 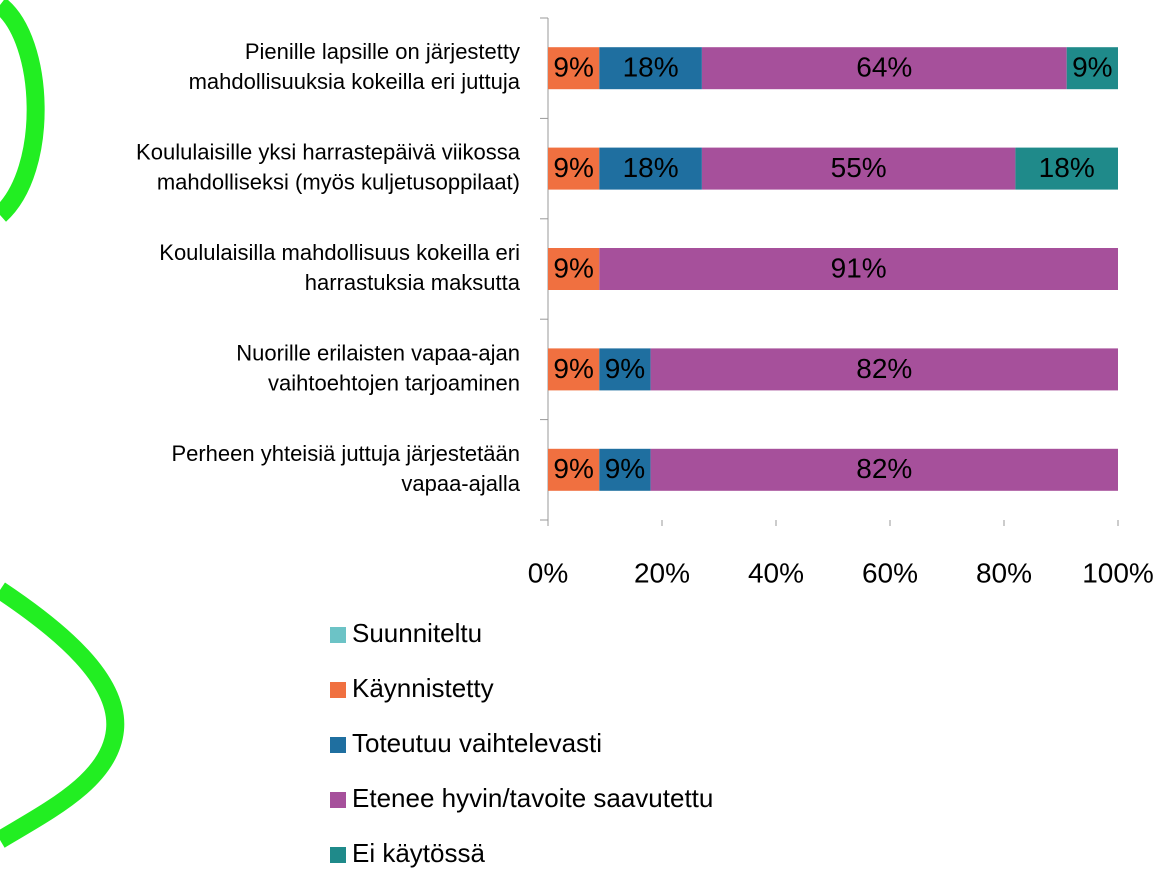 I want to click on category-line: mahdollisuuksia kokeilla eri juttuja, so click(x=355, y=81).